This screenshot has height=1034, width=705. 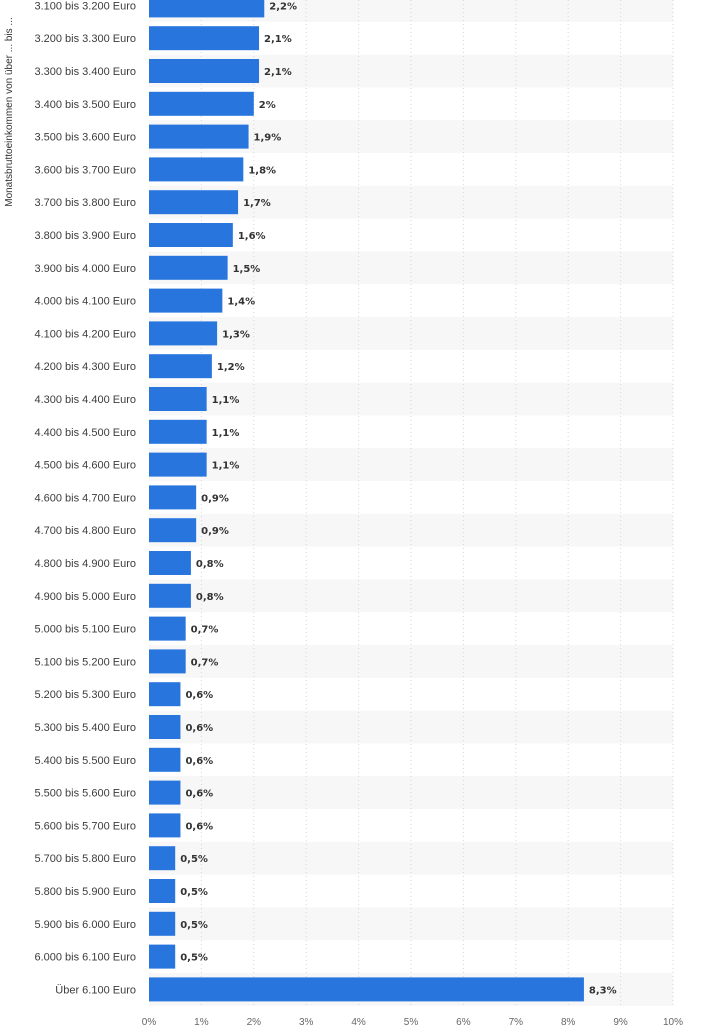 I want to click on x-tick-label: 8%, so click(x=568, y=1022).